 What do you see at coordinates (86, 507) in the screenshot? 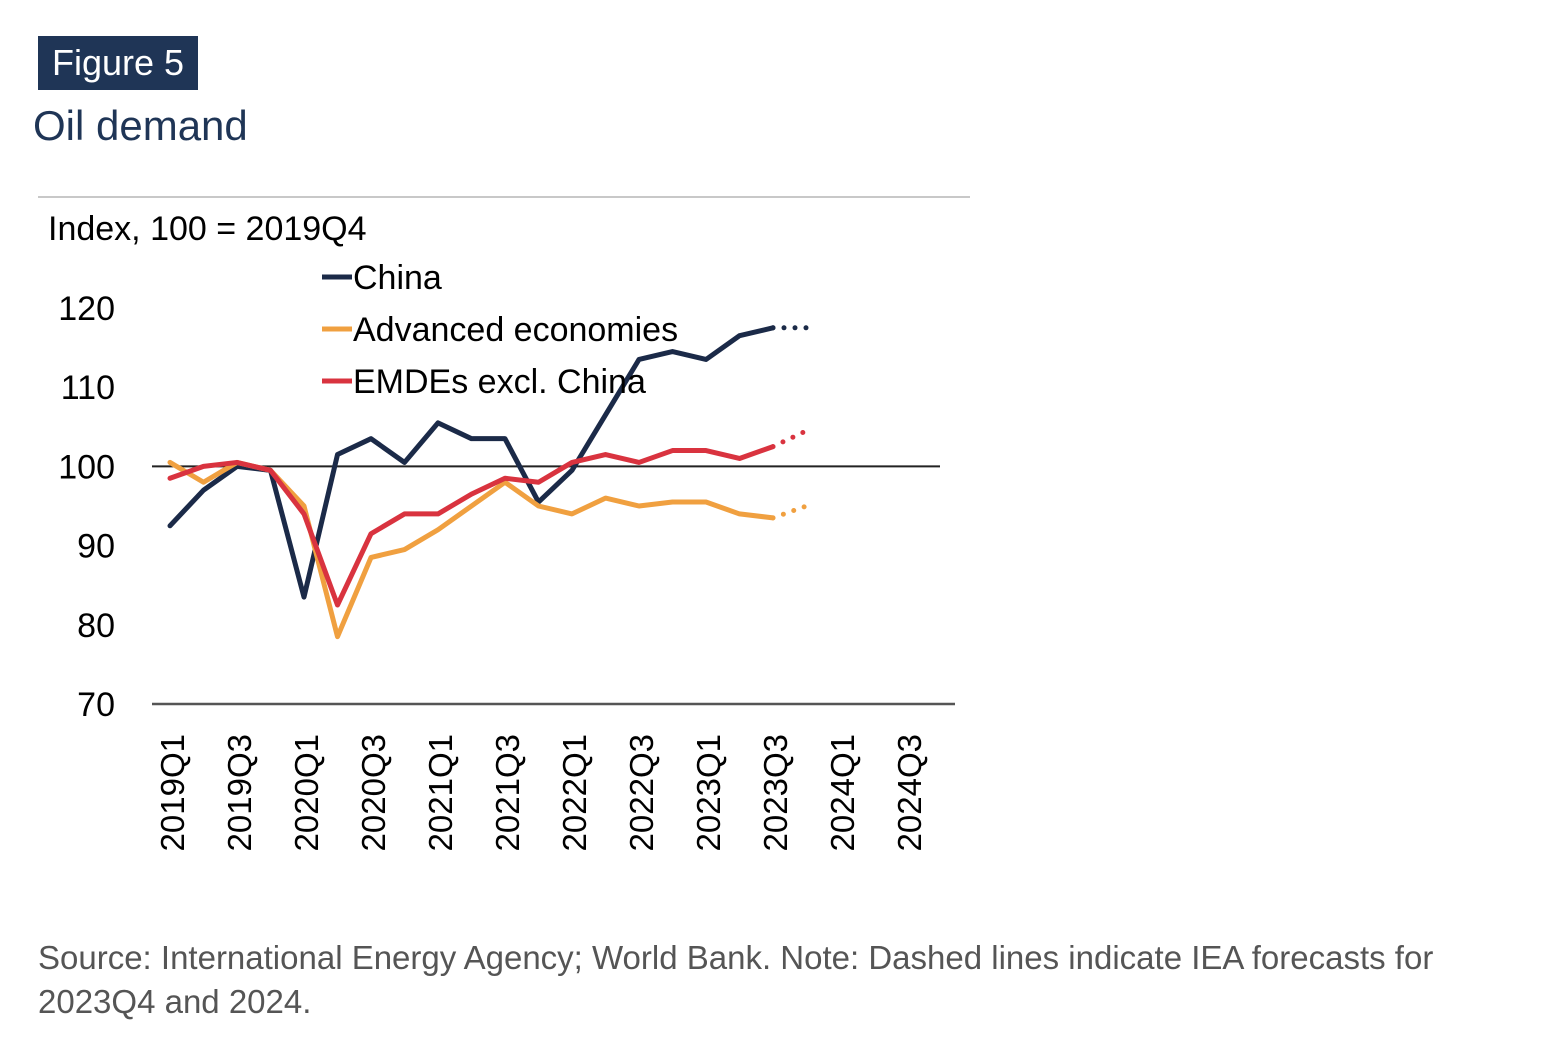
I see `y-axis-ticks: 70 80 90 100 110 120` at bounding box center [86, 507].